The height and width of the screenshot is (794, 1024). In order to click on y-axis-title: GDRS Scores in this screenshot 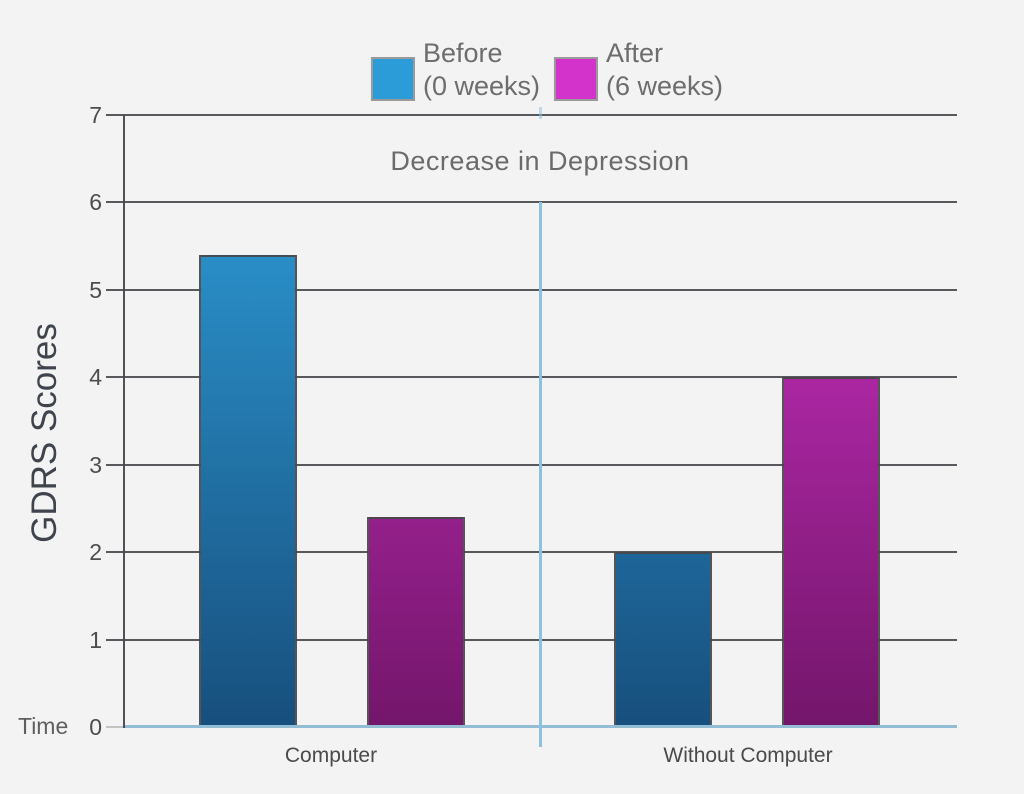, I will do `click(44, 433)`.